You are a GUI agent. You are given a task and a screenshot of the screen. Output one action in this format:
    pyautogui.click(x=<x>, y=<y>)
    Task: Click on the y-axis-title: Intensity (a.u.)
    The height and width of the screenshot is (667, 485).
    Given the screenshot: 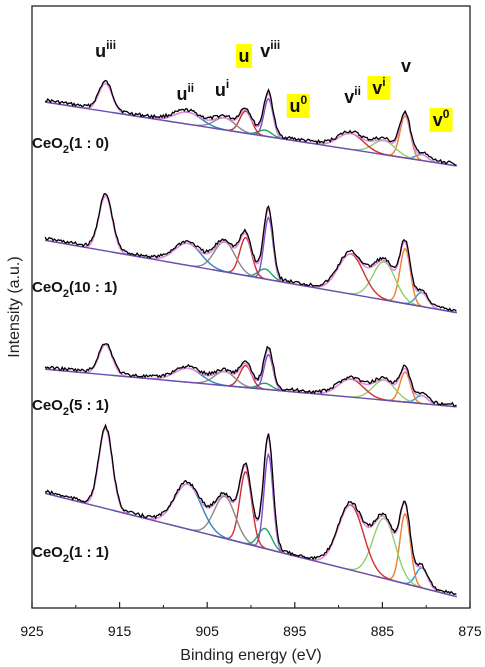 What is the action you would take?
    pyautogui.click(x=14, y=306)
    